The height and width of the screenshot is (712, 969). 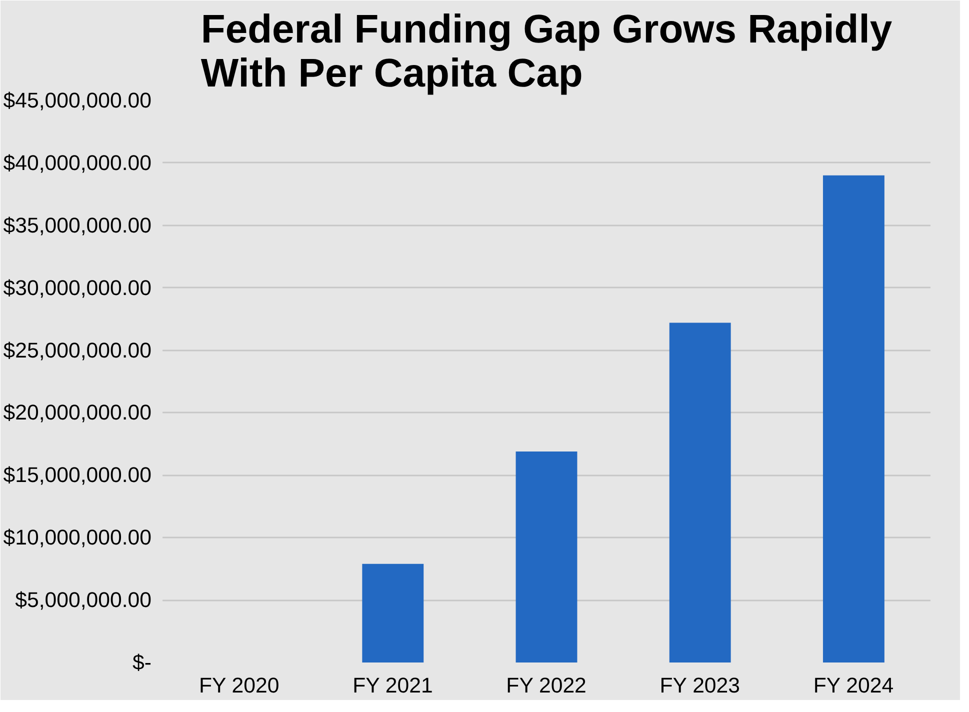 I want to click on x-tick-label: FY 2024, so click(x=853, y=686).